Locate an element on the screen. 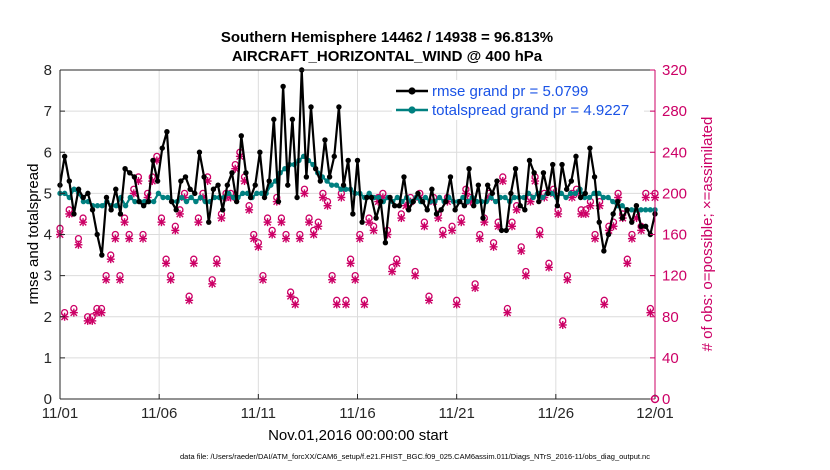 This screenshot has width=830, height=470. left-y-tick-label: 2 is located at coordinates (48, 317).